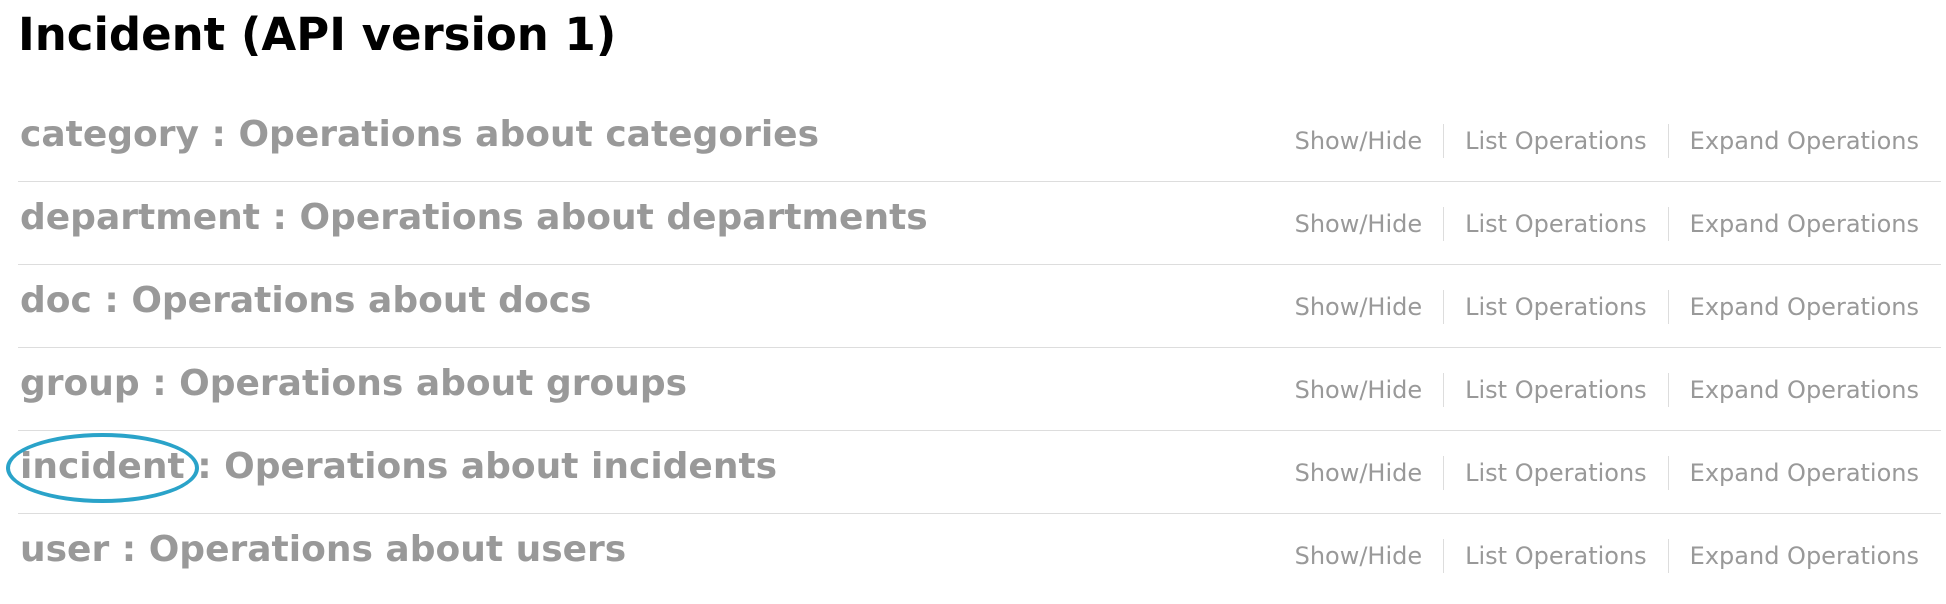 The height and width of the screenshot is (604, 1946). I want to click on resource-name: doc, so click(56, 300).